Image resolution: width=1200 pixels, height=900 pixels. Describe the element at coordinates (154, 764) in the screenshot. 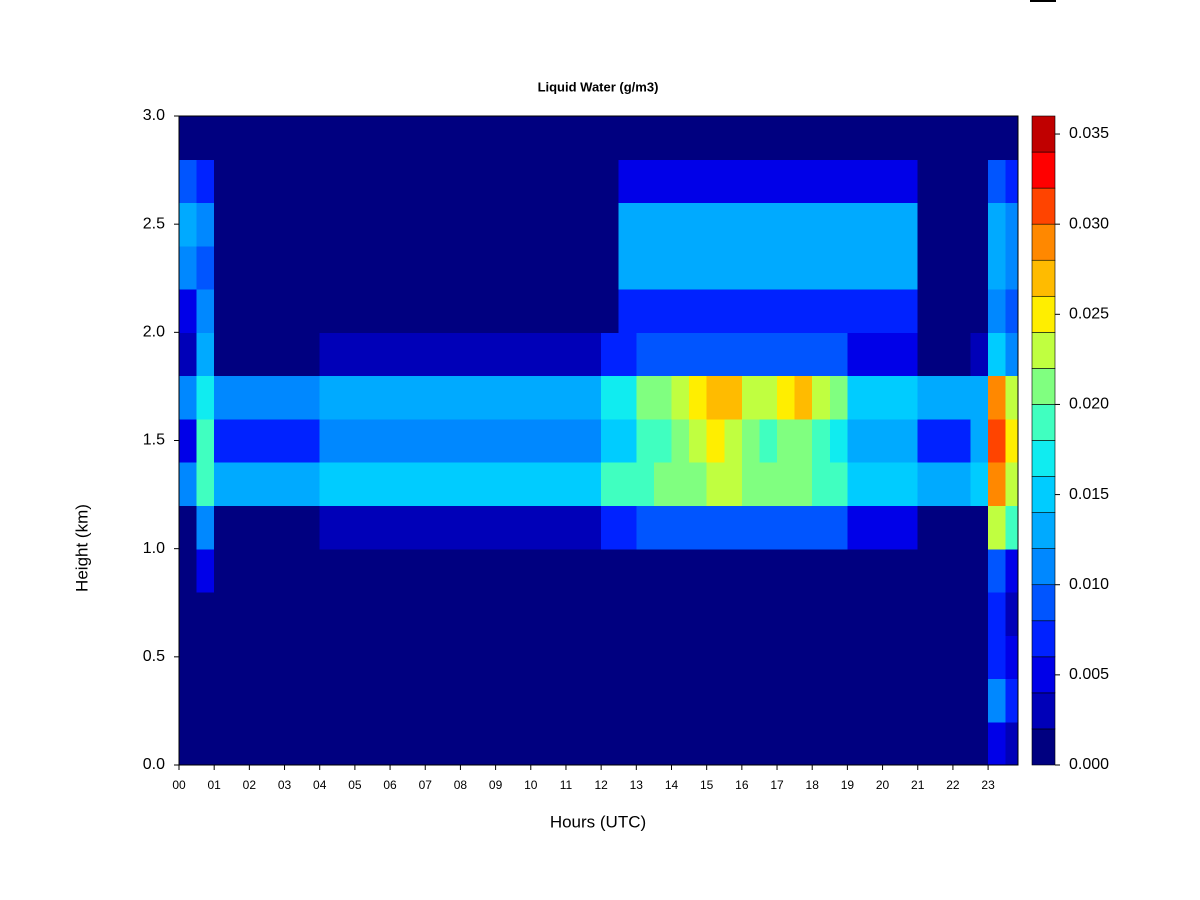

I see `y-tick-label: 0.0` at that location.